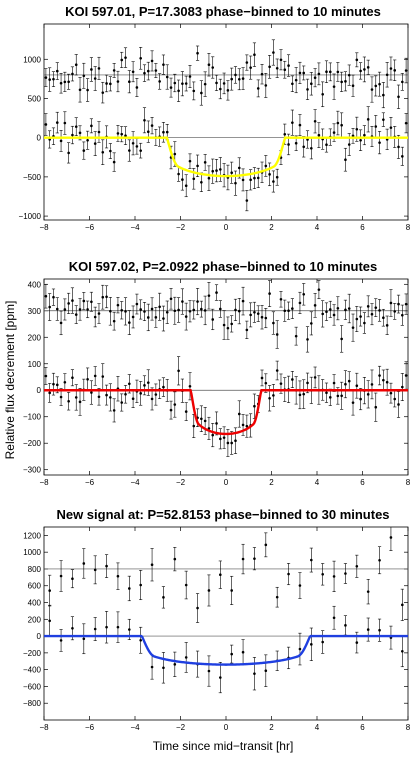  Describe the element at coordinates (44, 727) in the screenshot. I see `x-tick-label: −8` at that location.